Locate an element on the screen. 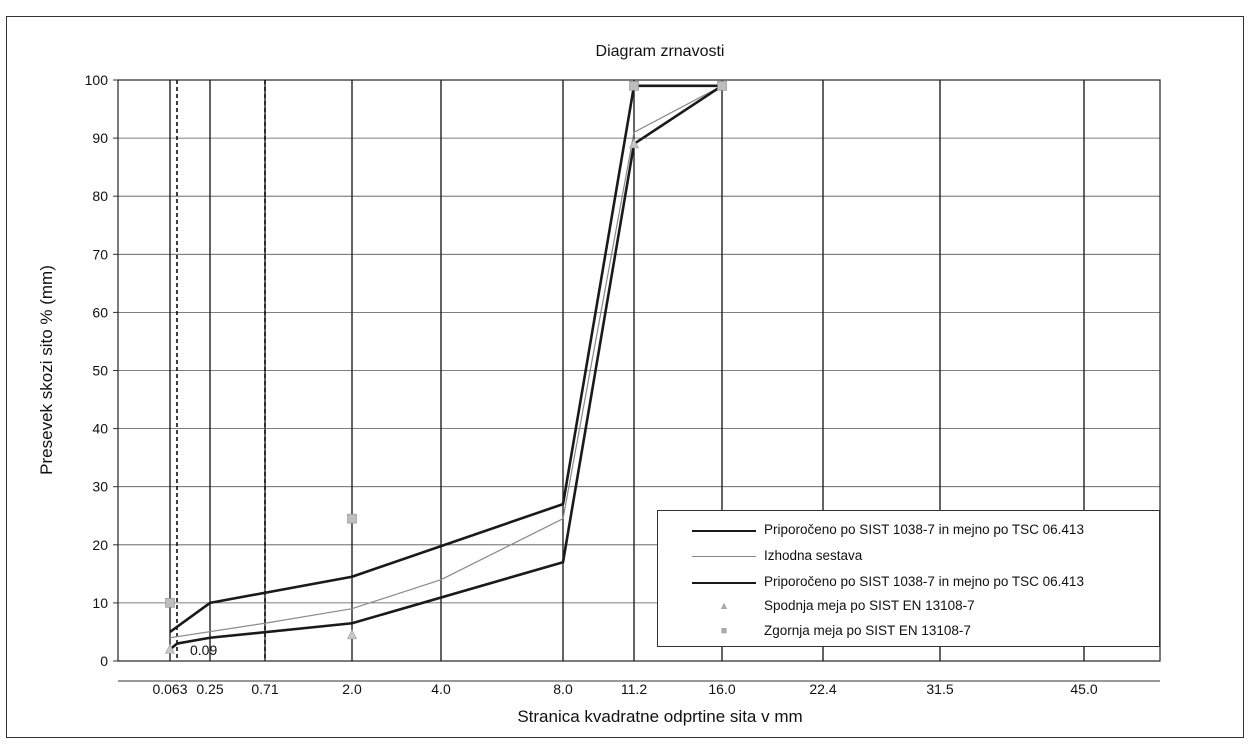 Image resolution: width=1253 pixels, height=749 pixels. legend-entry-zgornja-meja: ■ Zgornja meja po SIST EN 13108-7 is located at coordinates (908, 631).